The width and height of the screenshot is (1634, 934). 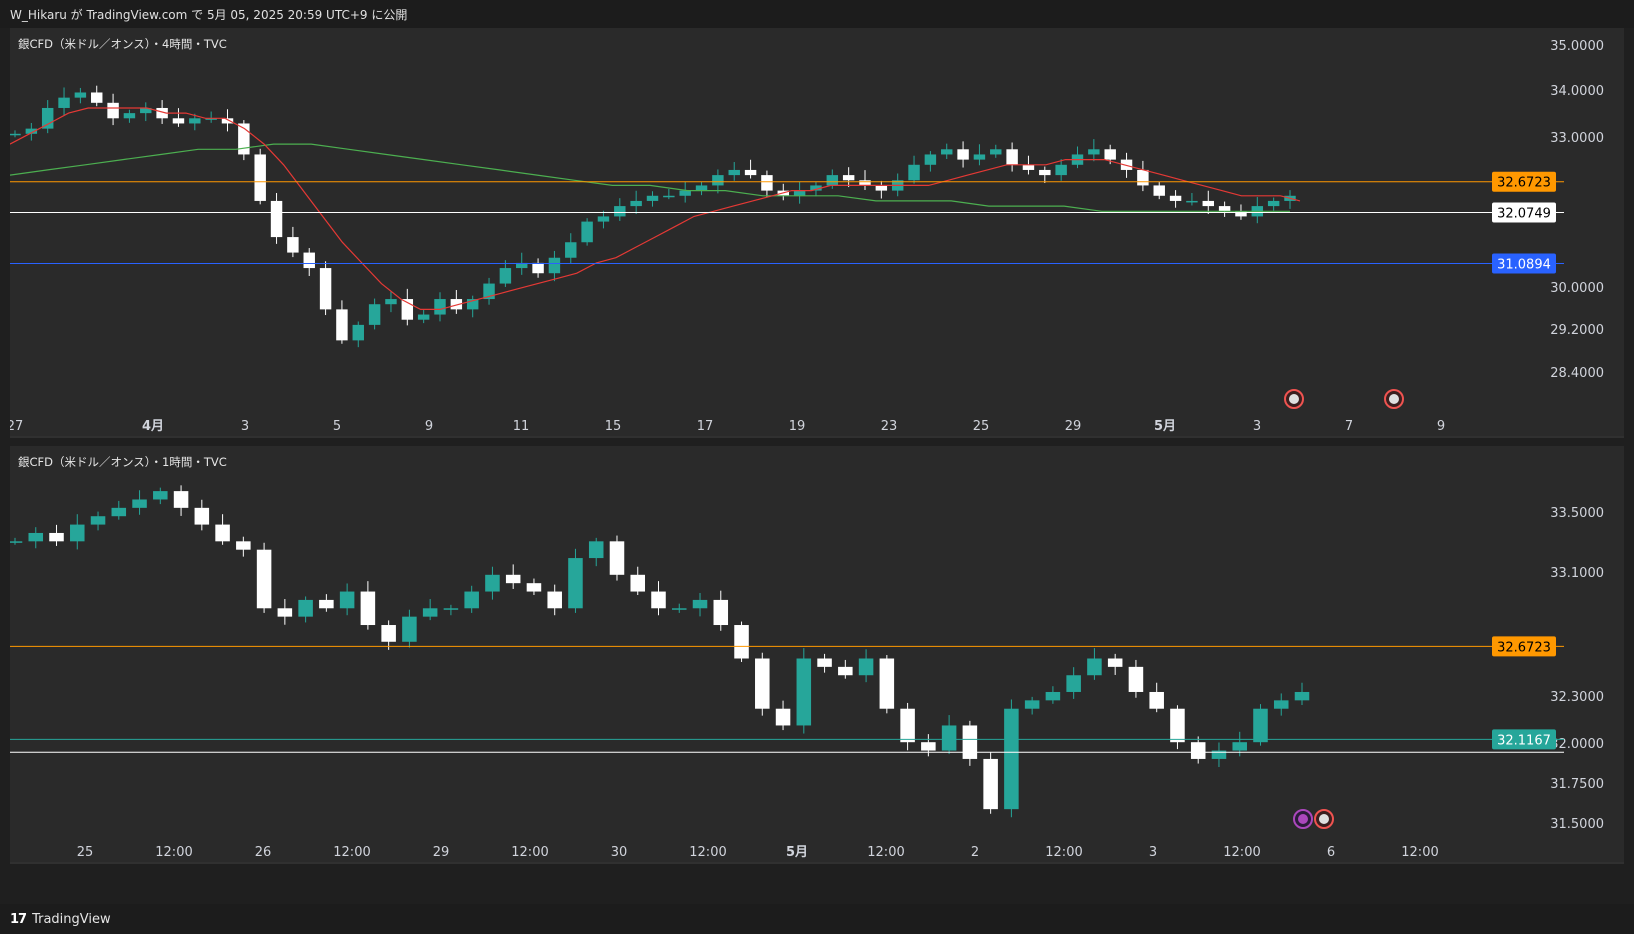 I want to click on price-badge-label: 32.0749, so click(x=1524, y=214).